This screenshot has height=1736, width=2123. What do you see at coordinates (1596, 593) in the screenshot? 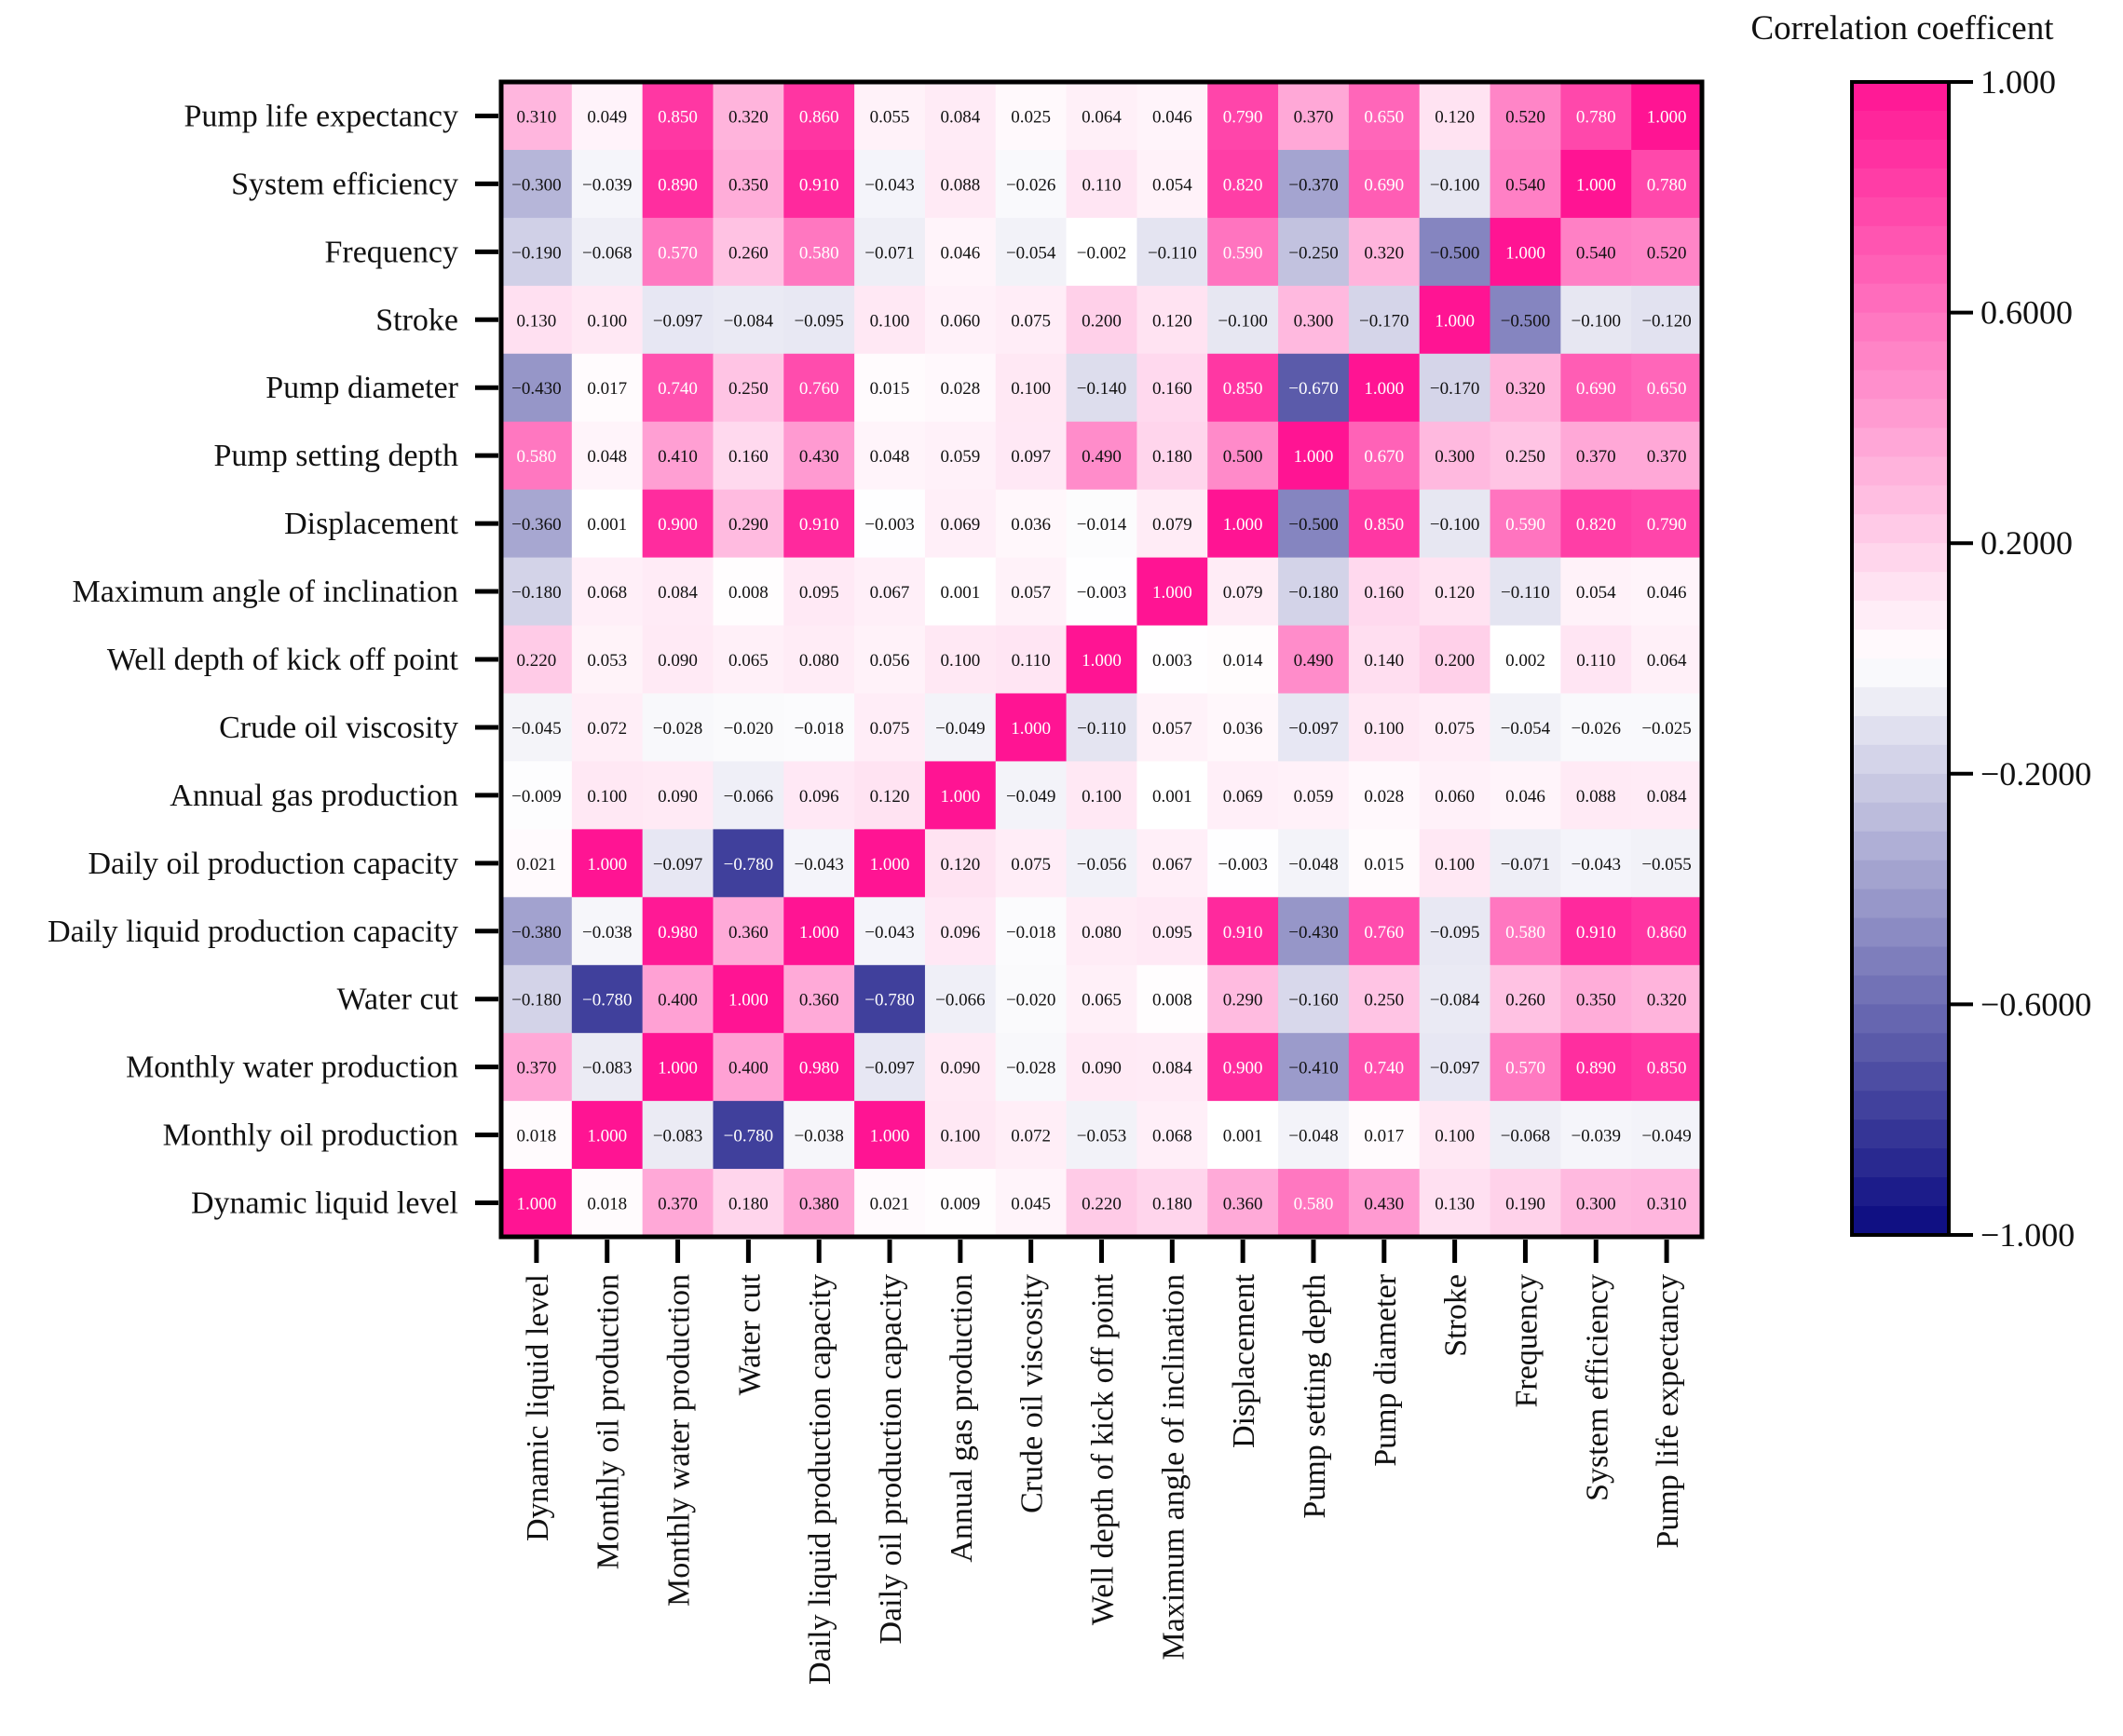
I see `cell-value-label: 0.054` at bounding box center [1596, 593].